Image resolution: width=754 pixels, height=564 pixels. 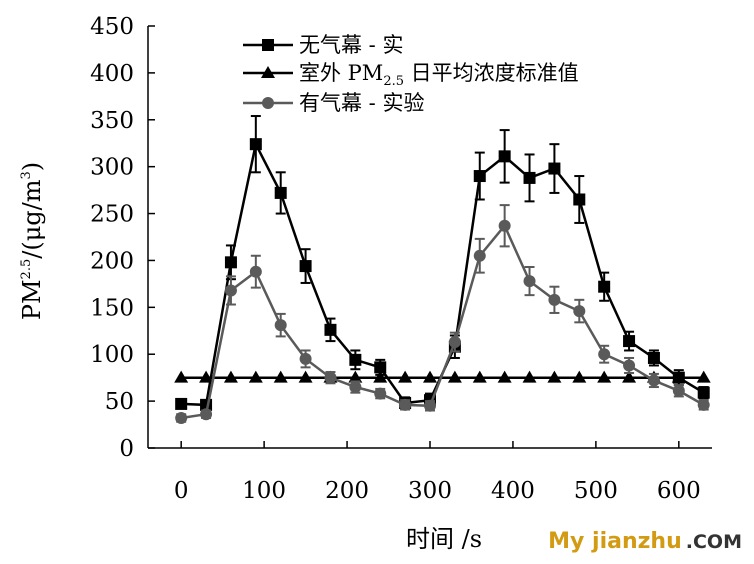 What do you see at coordinates (112, 168) in the screenshot?
I see `y-tick-label: 300` at bounding box center [112, 168].